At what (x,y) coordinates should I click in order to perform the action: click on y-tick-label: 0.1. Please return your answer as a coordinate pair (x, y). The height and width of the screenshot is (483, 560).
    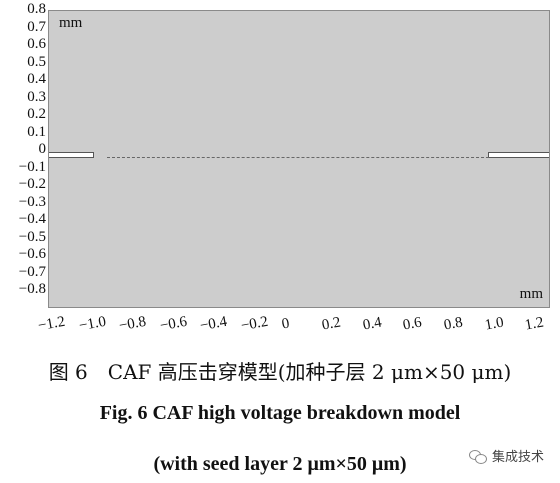
    Looking at the image, I should click on (36, 131).